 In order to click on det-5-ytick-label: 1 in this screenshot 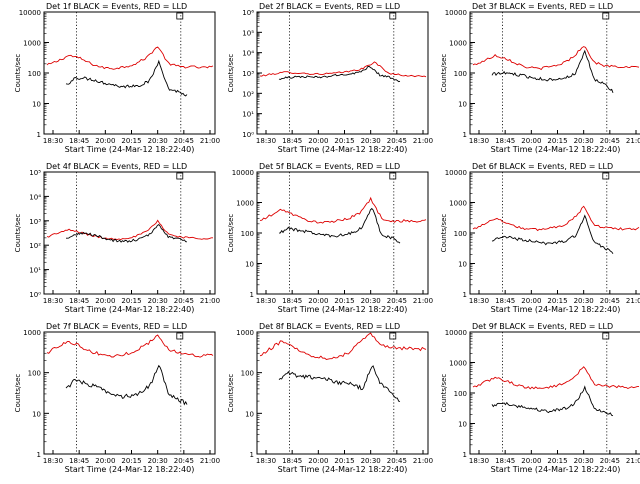, I will do `click(252, 295)`.